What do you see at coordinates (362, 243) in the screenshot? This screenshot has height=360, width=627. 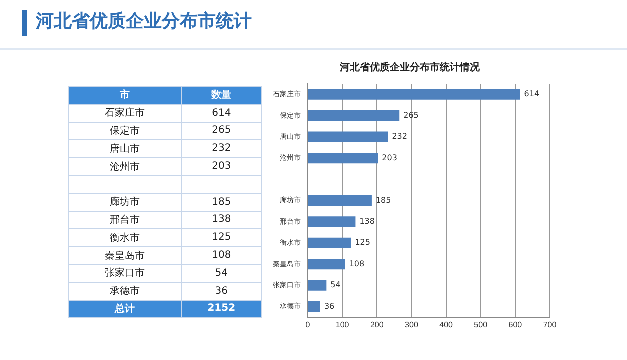 I see `data-label: 125` at bounding box center [362, 243].